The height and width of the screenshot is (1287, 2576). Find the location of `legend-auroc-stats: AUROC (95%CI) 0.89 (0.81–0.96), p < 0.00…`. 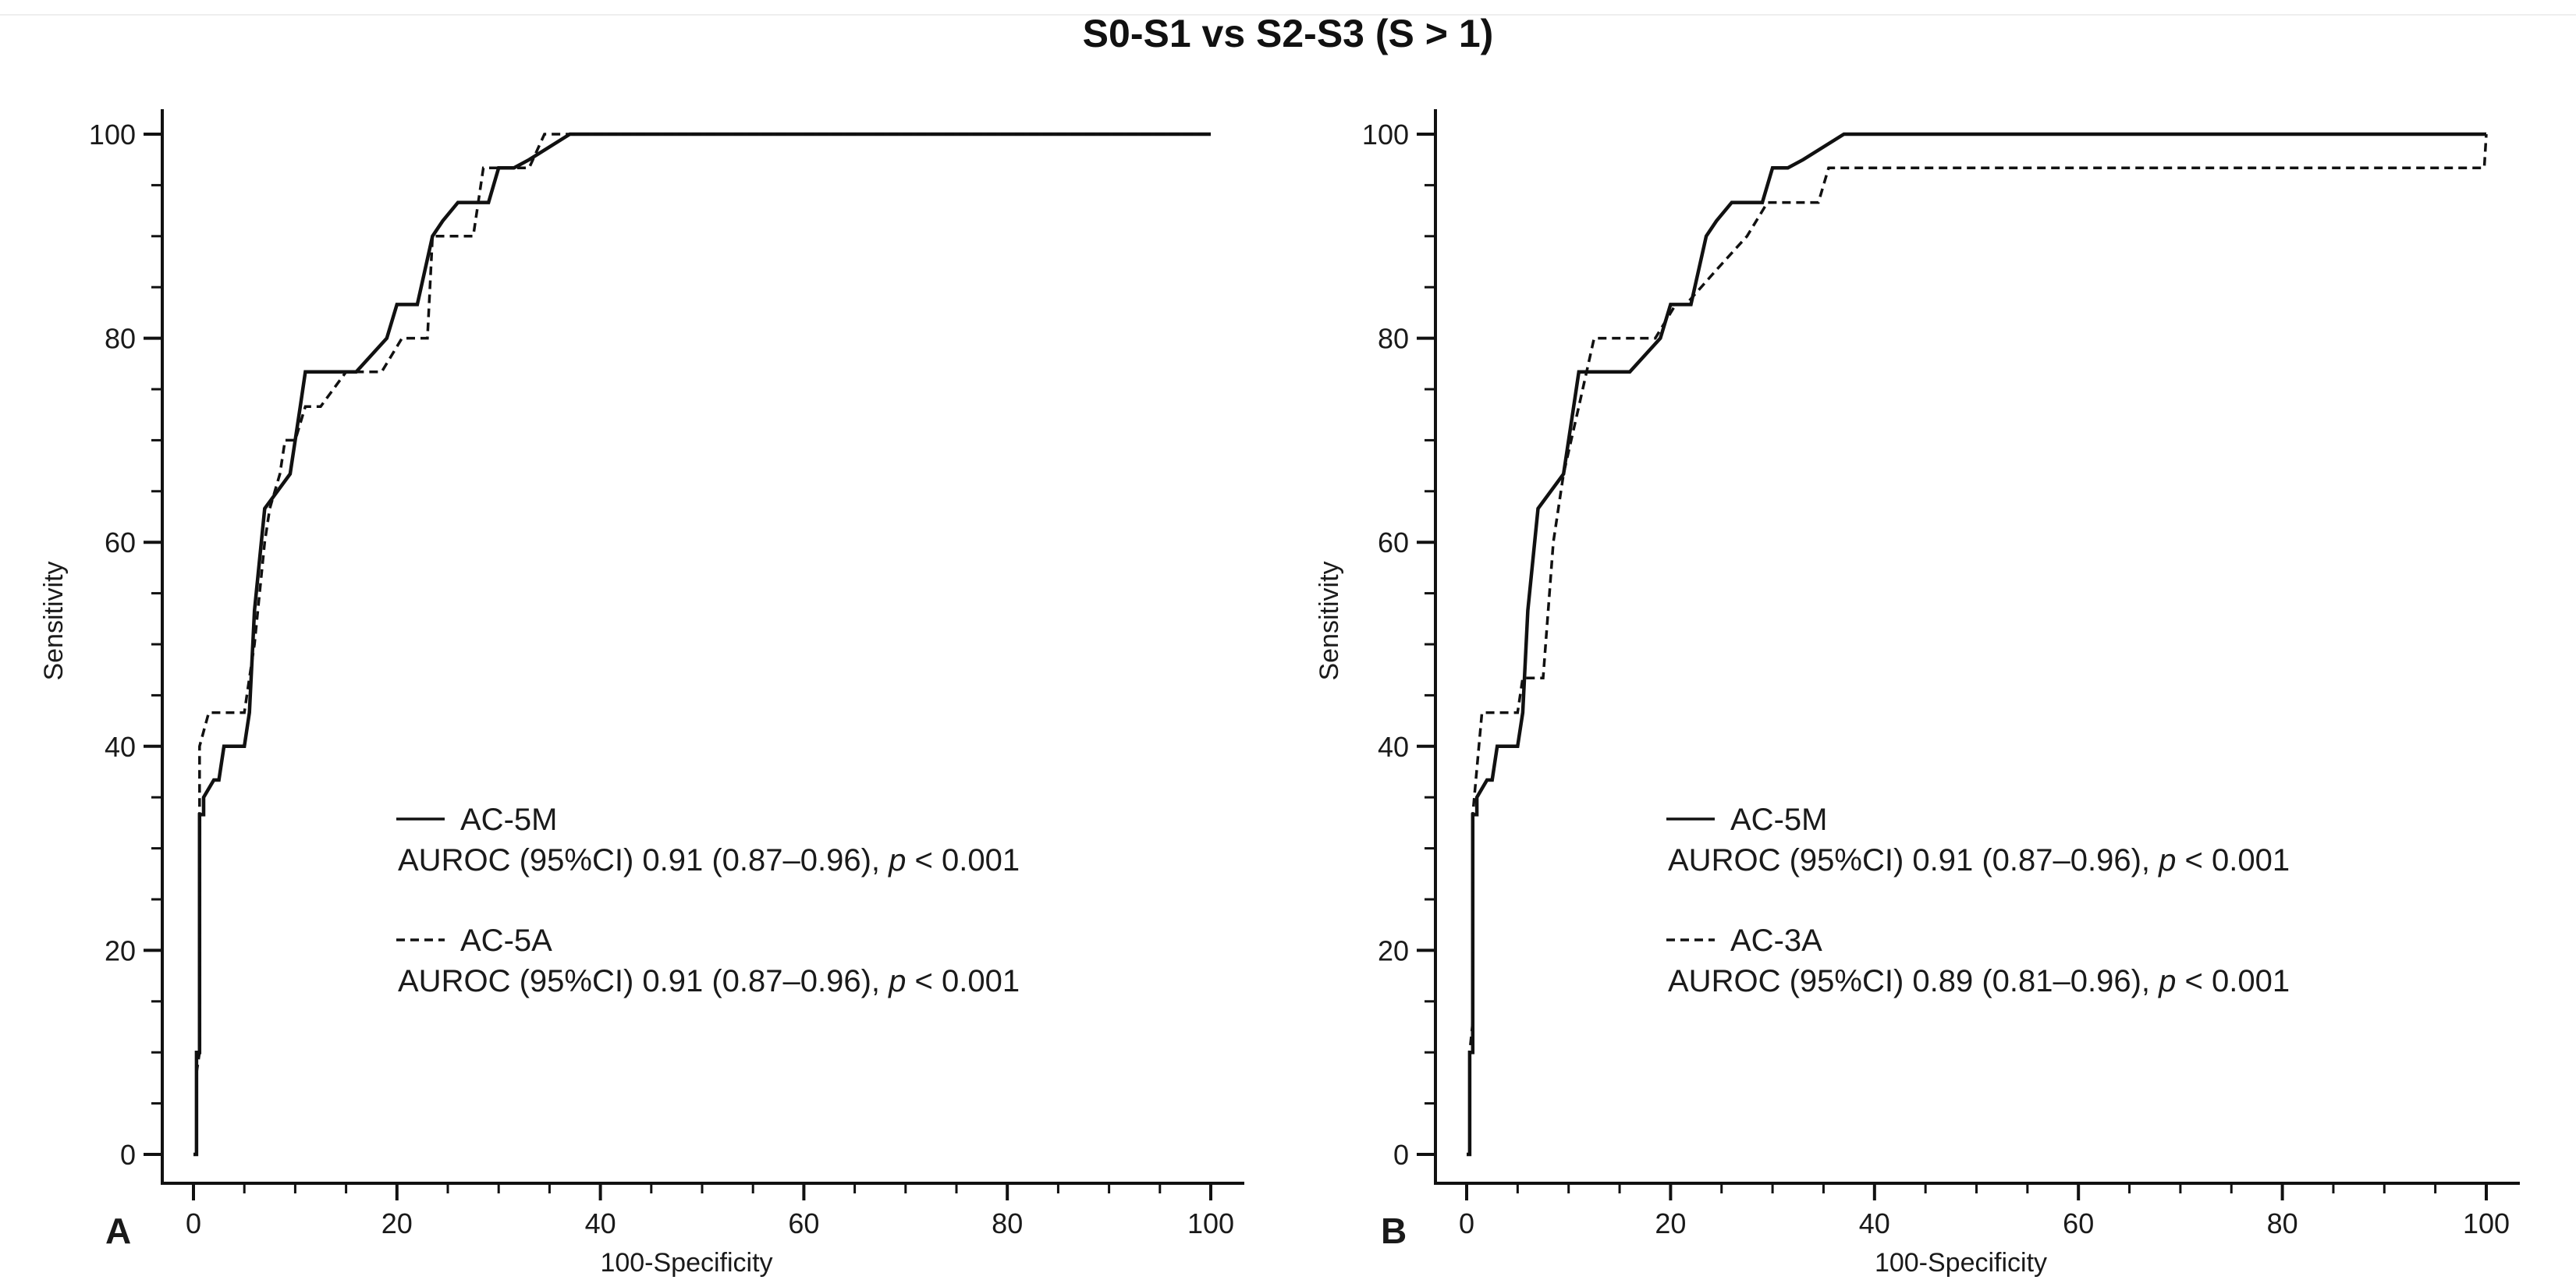

legend-auroc-stats: AUROC (95%CI) 0.89 (0.81–0.96), p < 0.00… is located at coordinates (1979, 981).